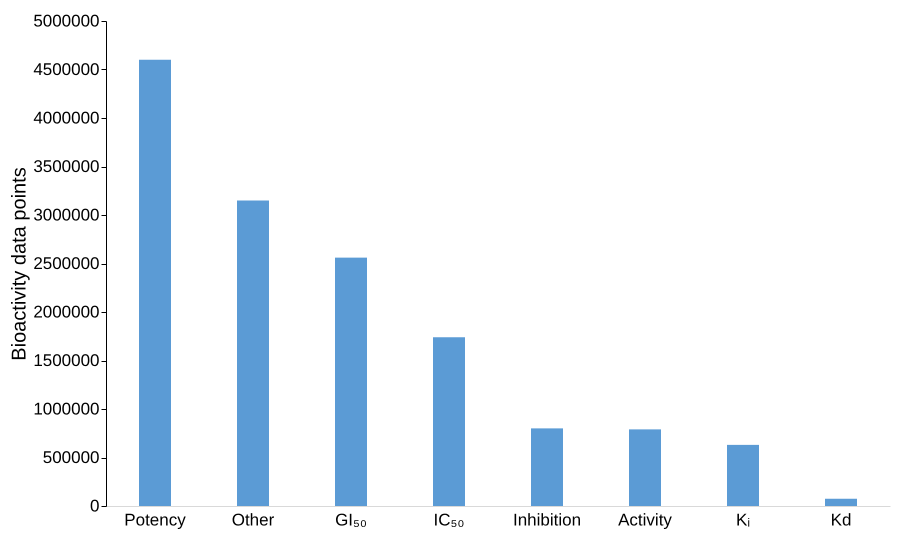 The image size is (898, 534). What do you see at coordinates (66, 360) in the screenshot?
I see `y-tick-label: 1500000` at bounding box center [66, 360].